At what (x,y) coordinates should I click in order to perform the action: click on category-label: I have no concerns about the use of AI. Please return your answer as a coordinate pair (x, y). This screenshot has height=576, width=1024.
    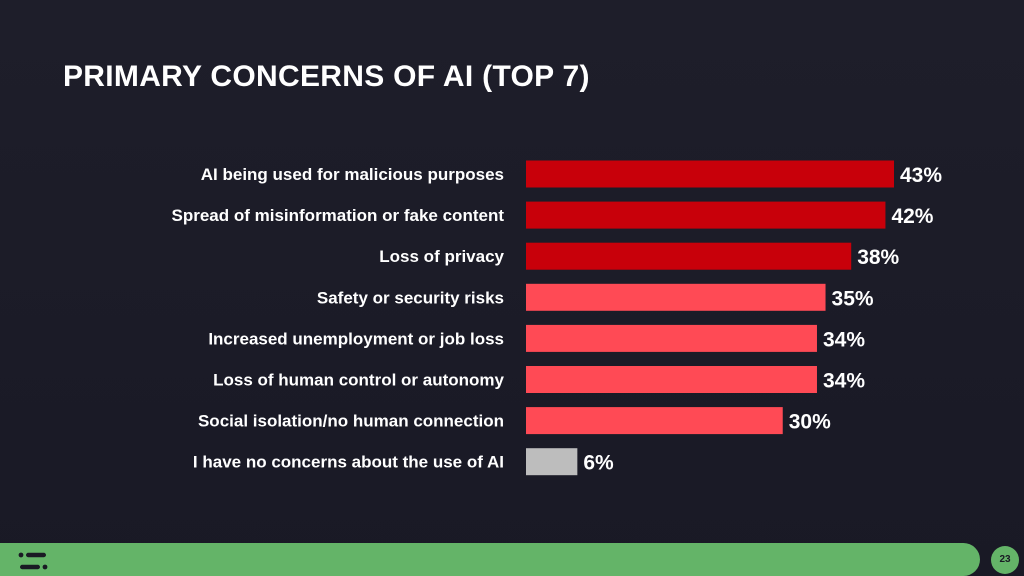
    Looking at the image, I should click on (348, 462).